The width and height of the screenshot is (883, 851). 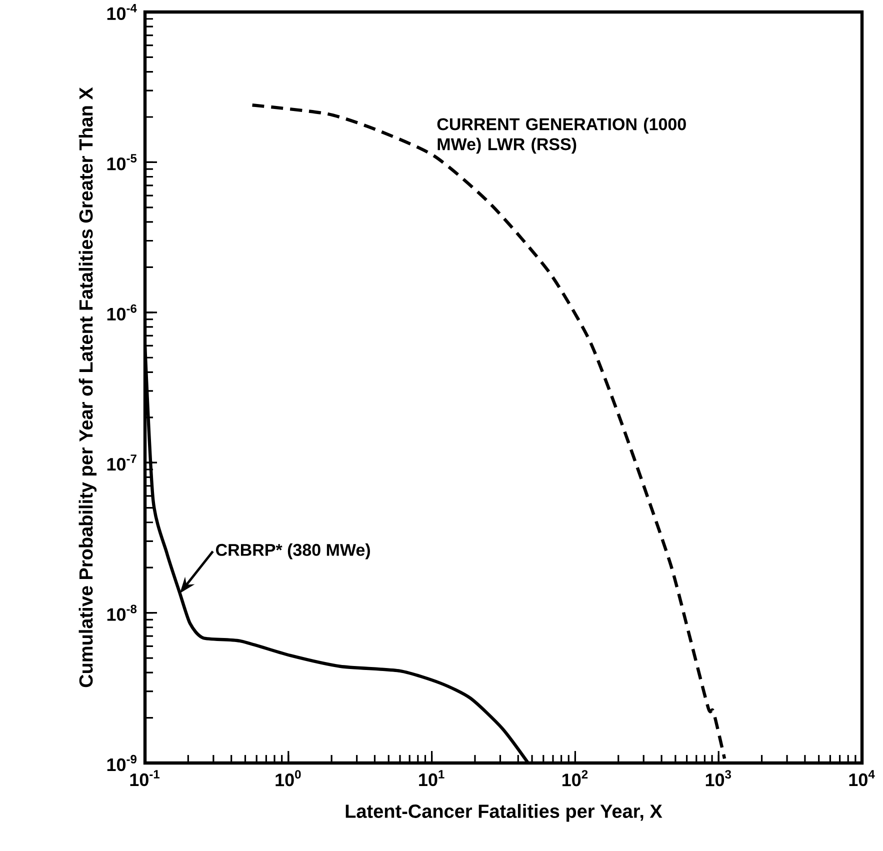 I want to click on y-tick-label: 10$^{-5}$, so click(x=122, y=162).